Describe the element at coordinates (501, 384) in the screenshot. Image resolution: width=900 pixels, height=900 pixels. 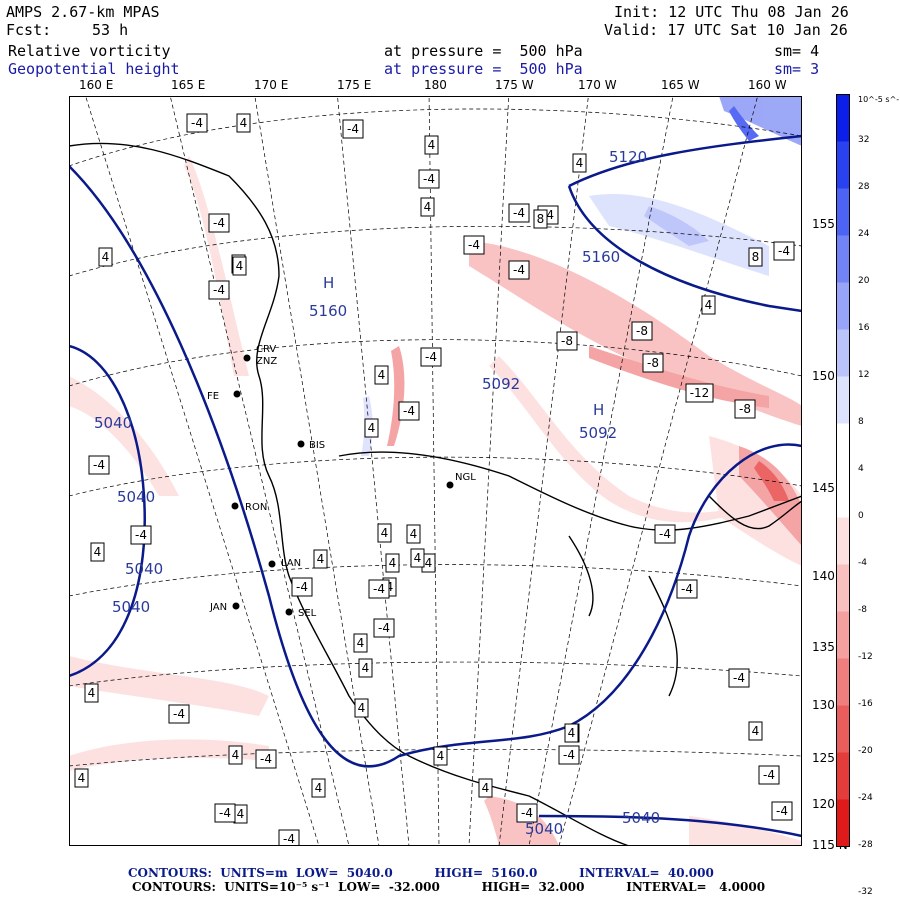
I see `height-label: 5092` at that location.